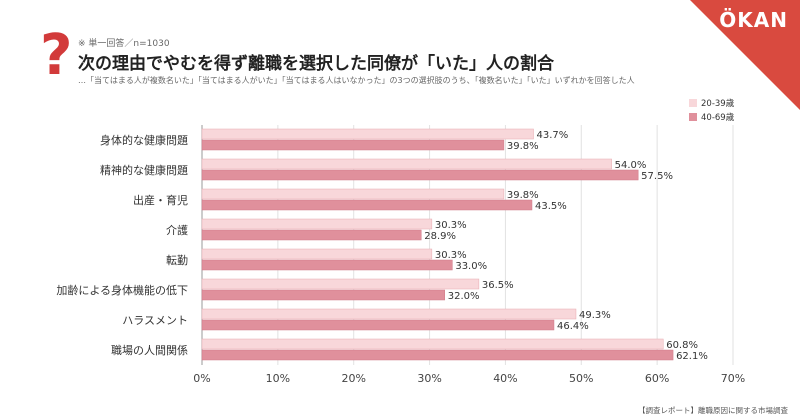  Describe the element at coordinates (471, 266) in the screenshot. I see `value-label: 33.0%` at that location.